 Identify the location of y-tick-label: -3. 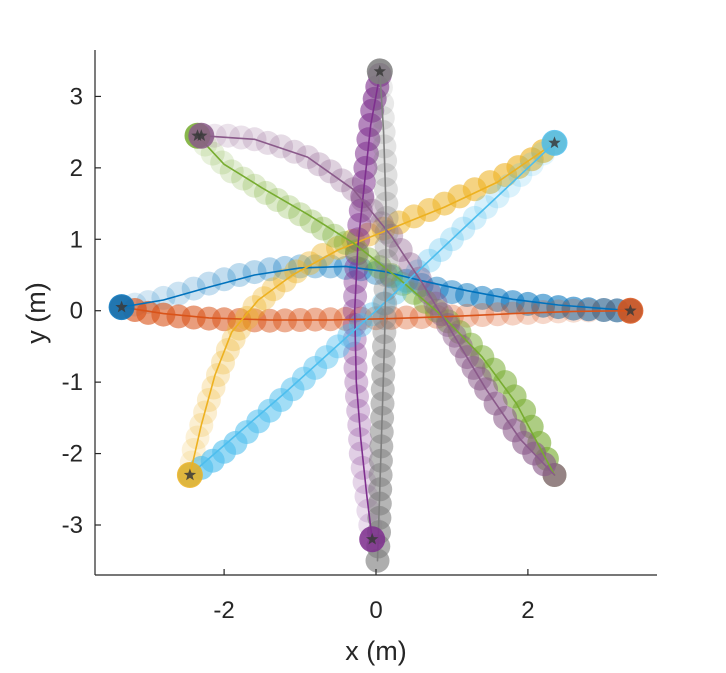
(72, 525).